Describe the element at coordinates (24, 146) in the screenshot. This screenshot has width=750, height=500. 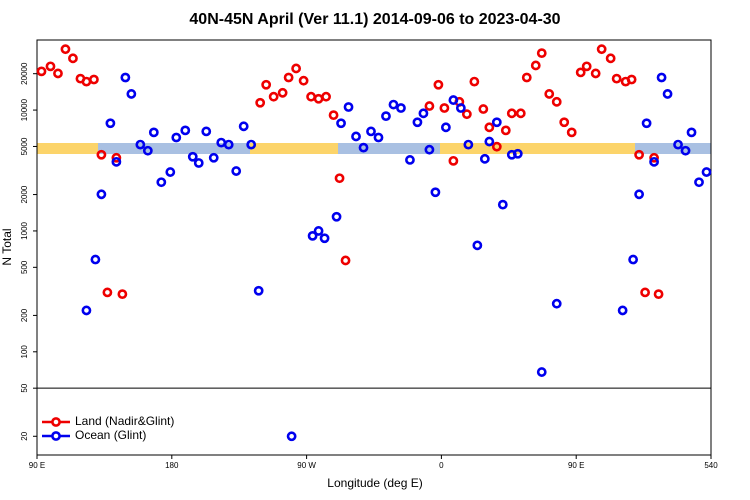
I see `y-tick-label: 5000` at that location.